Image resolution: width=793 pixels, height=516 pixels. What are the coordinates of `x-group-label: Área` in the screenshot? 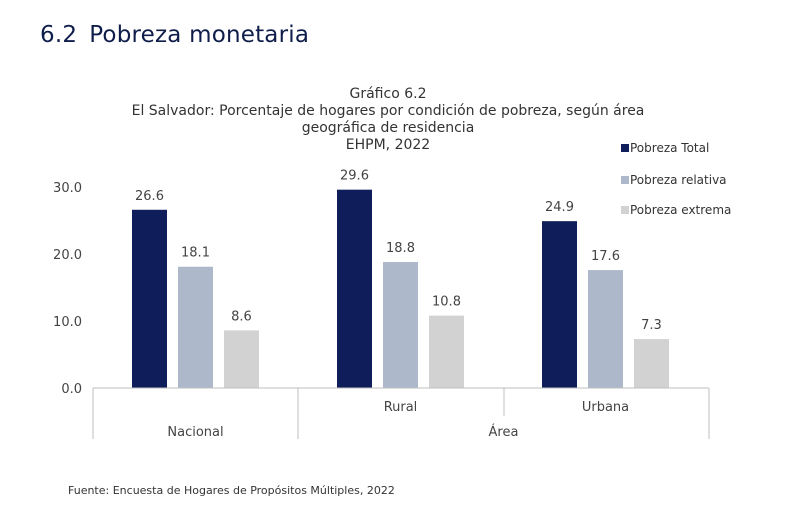 It's located at (504, 432).